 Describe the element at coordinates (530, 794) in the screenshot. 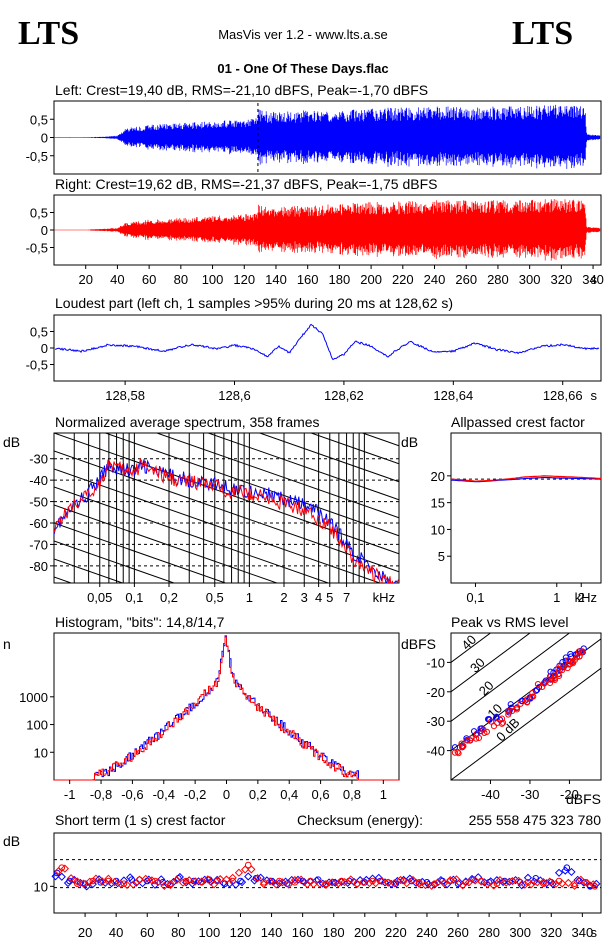

I see `peak-vs-rms-xtick-label: -30` at that location.